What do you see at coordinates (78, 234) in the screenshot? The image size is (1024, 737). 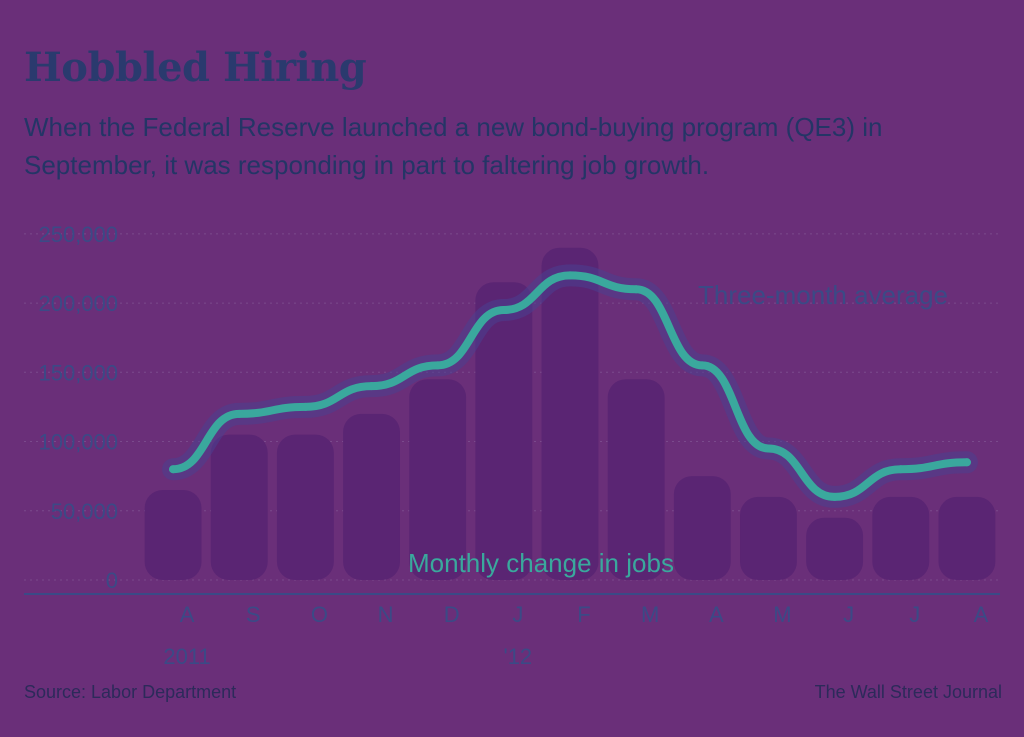 I see `y-tick-label: 250,000` at bounding box center [78, 234].